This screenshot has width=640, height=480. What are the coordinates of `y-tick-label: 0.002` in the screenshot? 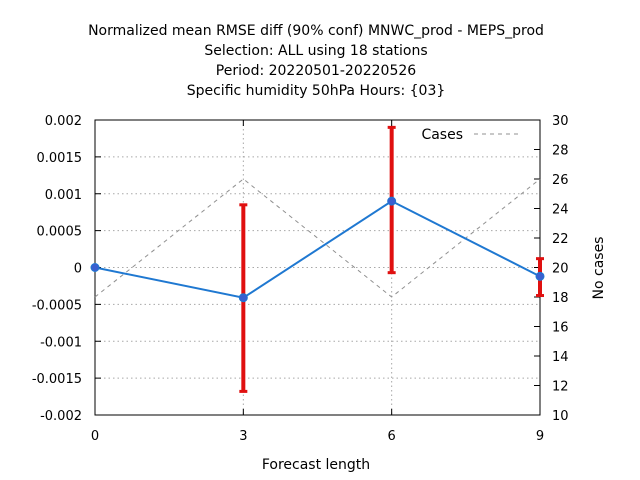 It's located at (63, 121).